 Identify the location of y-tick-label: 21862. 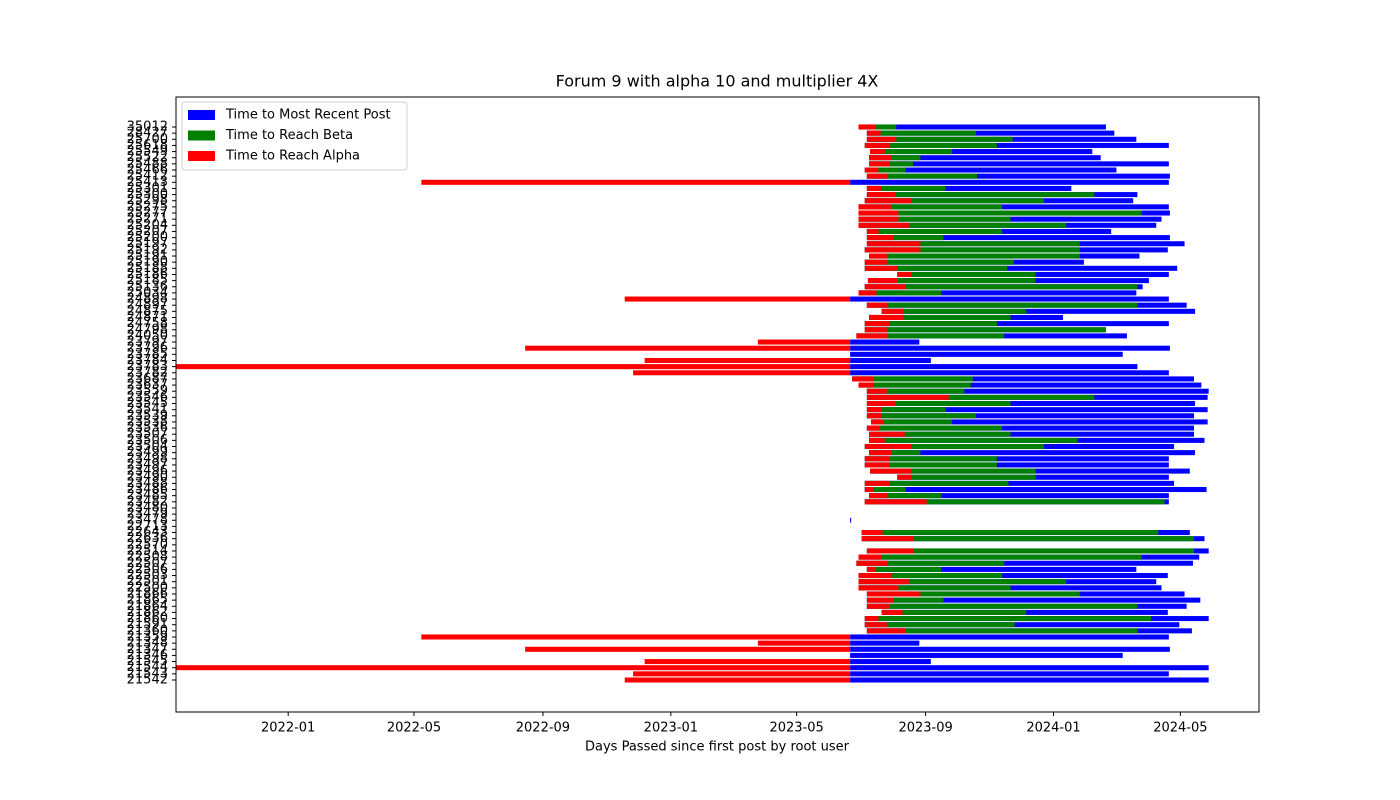
(147, 612).